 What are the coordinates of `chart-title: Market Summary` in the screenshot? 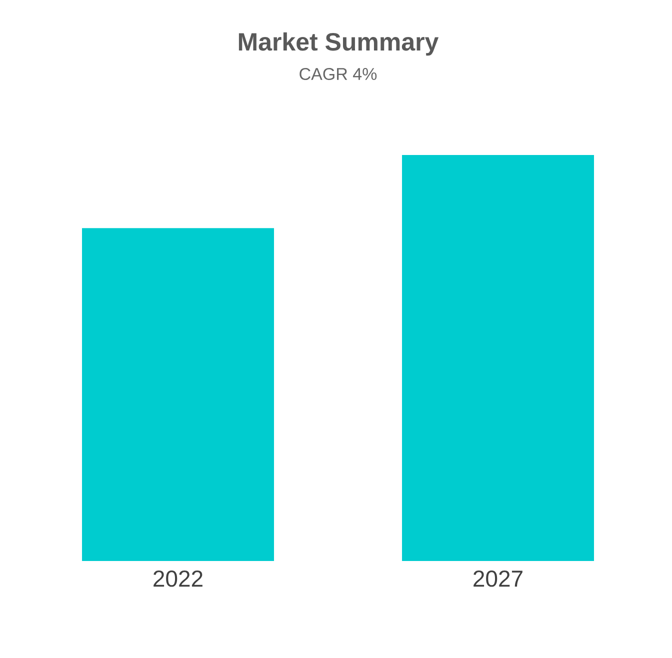 It's located at (338, 44).